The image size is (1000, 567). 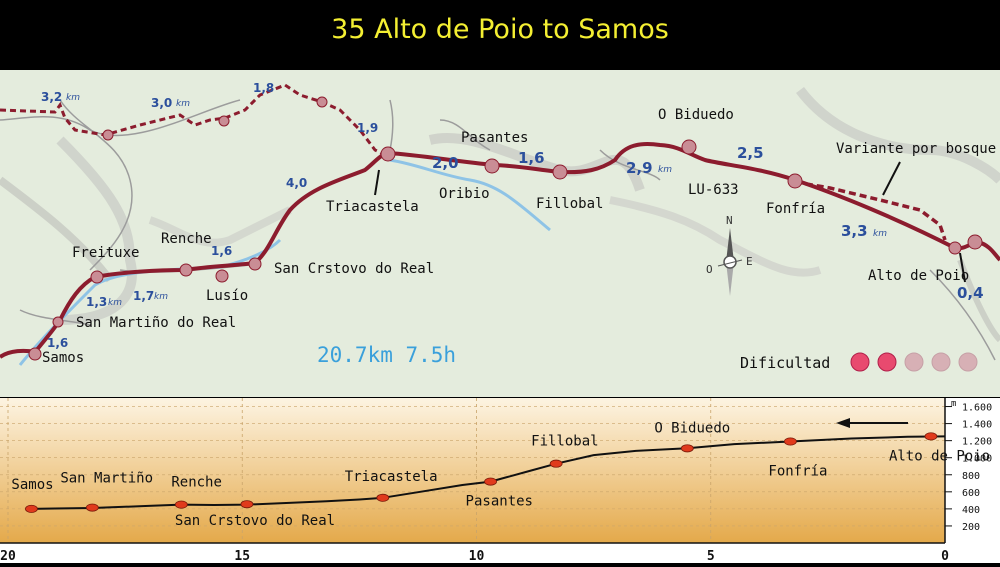 What do you see at coordinates (8, 556) in the screenshot?
I see `x-tick-label: 20` at bounding box center [8, 556].